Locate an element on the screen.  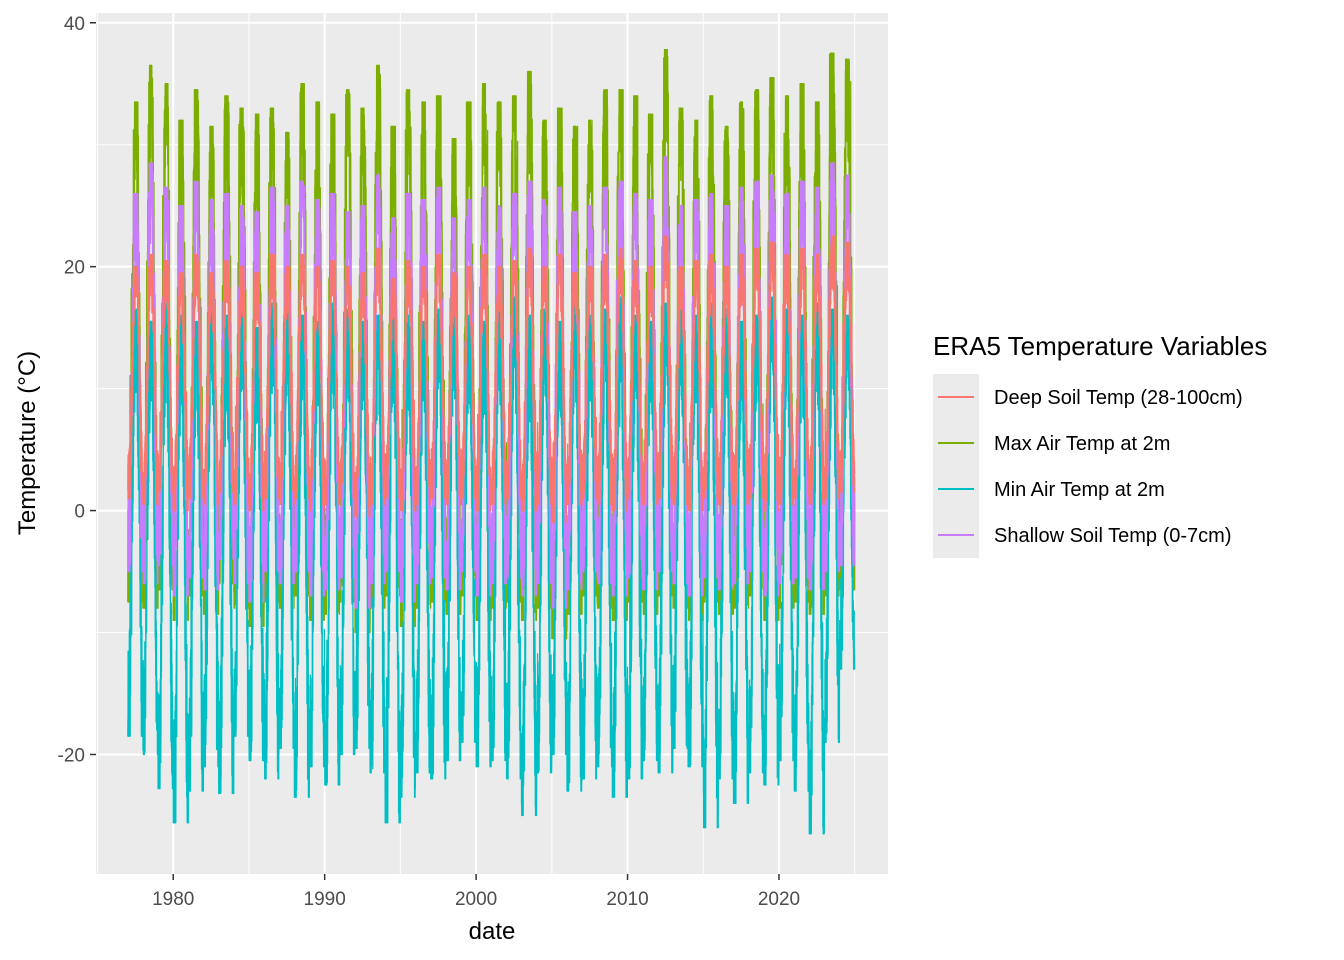
y-tick-label: 40 is located at coordinates (74, 24).